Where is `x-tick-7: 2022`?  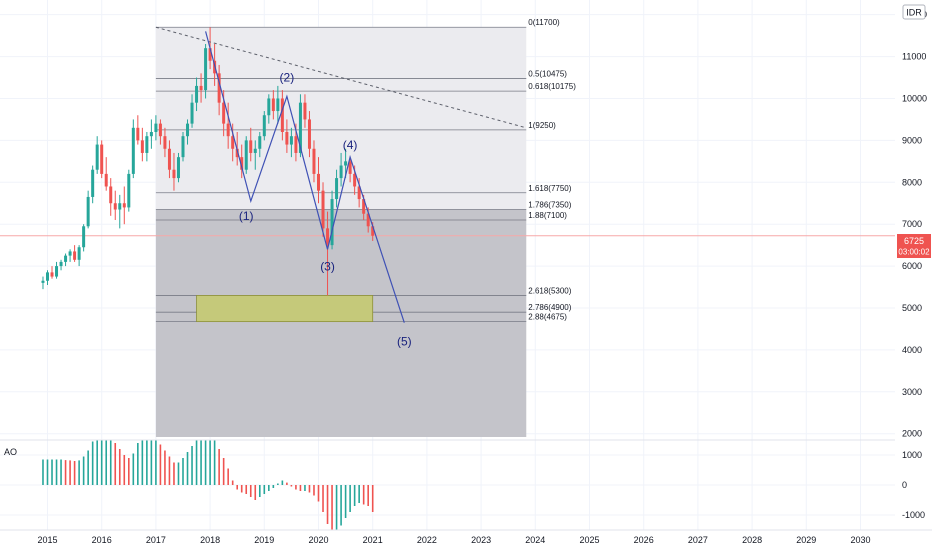 x-tick-7: 2022 is located at coordinates (427, 540).